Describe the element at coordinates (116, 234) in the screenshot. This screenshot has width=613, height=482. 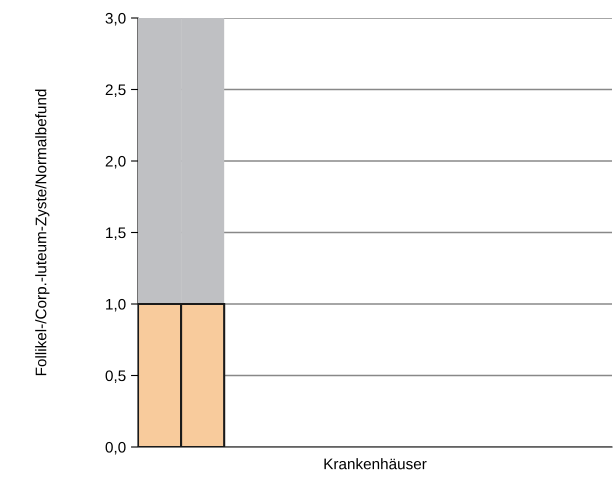
I see `y-tick-label: 1,5` at that location.